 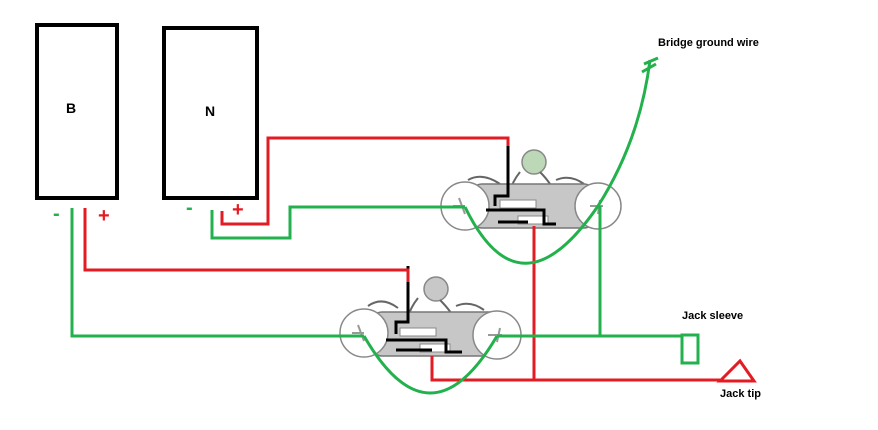 I want to click on jack-tip-label: Jack tip, so click(x=740, y=394).